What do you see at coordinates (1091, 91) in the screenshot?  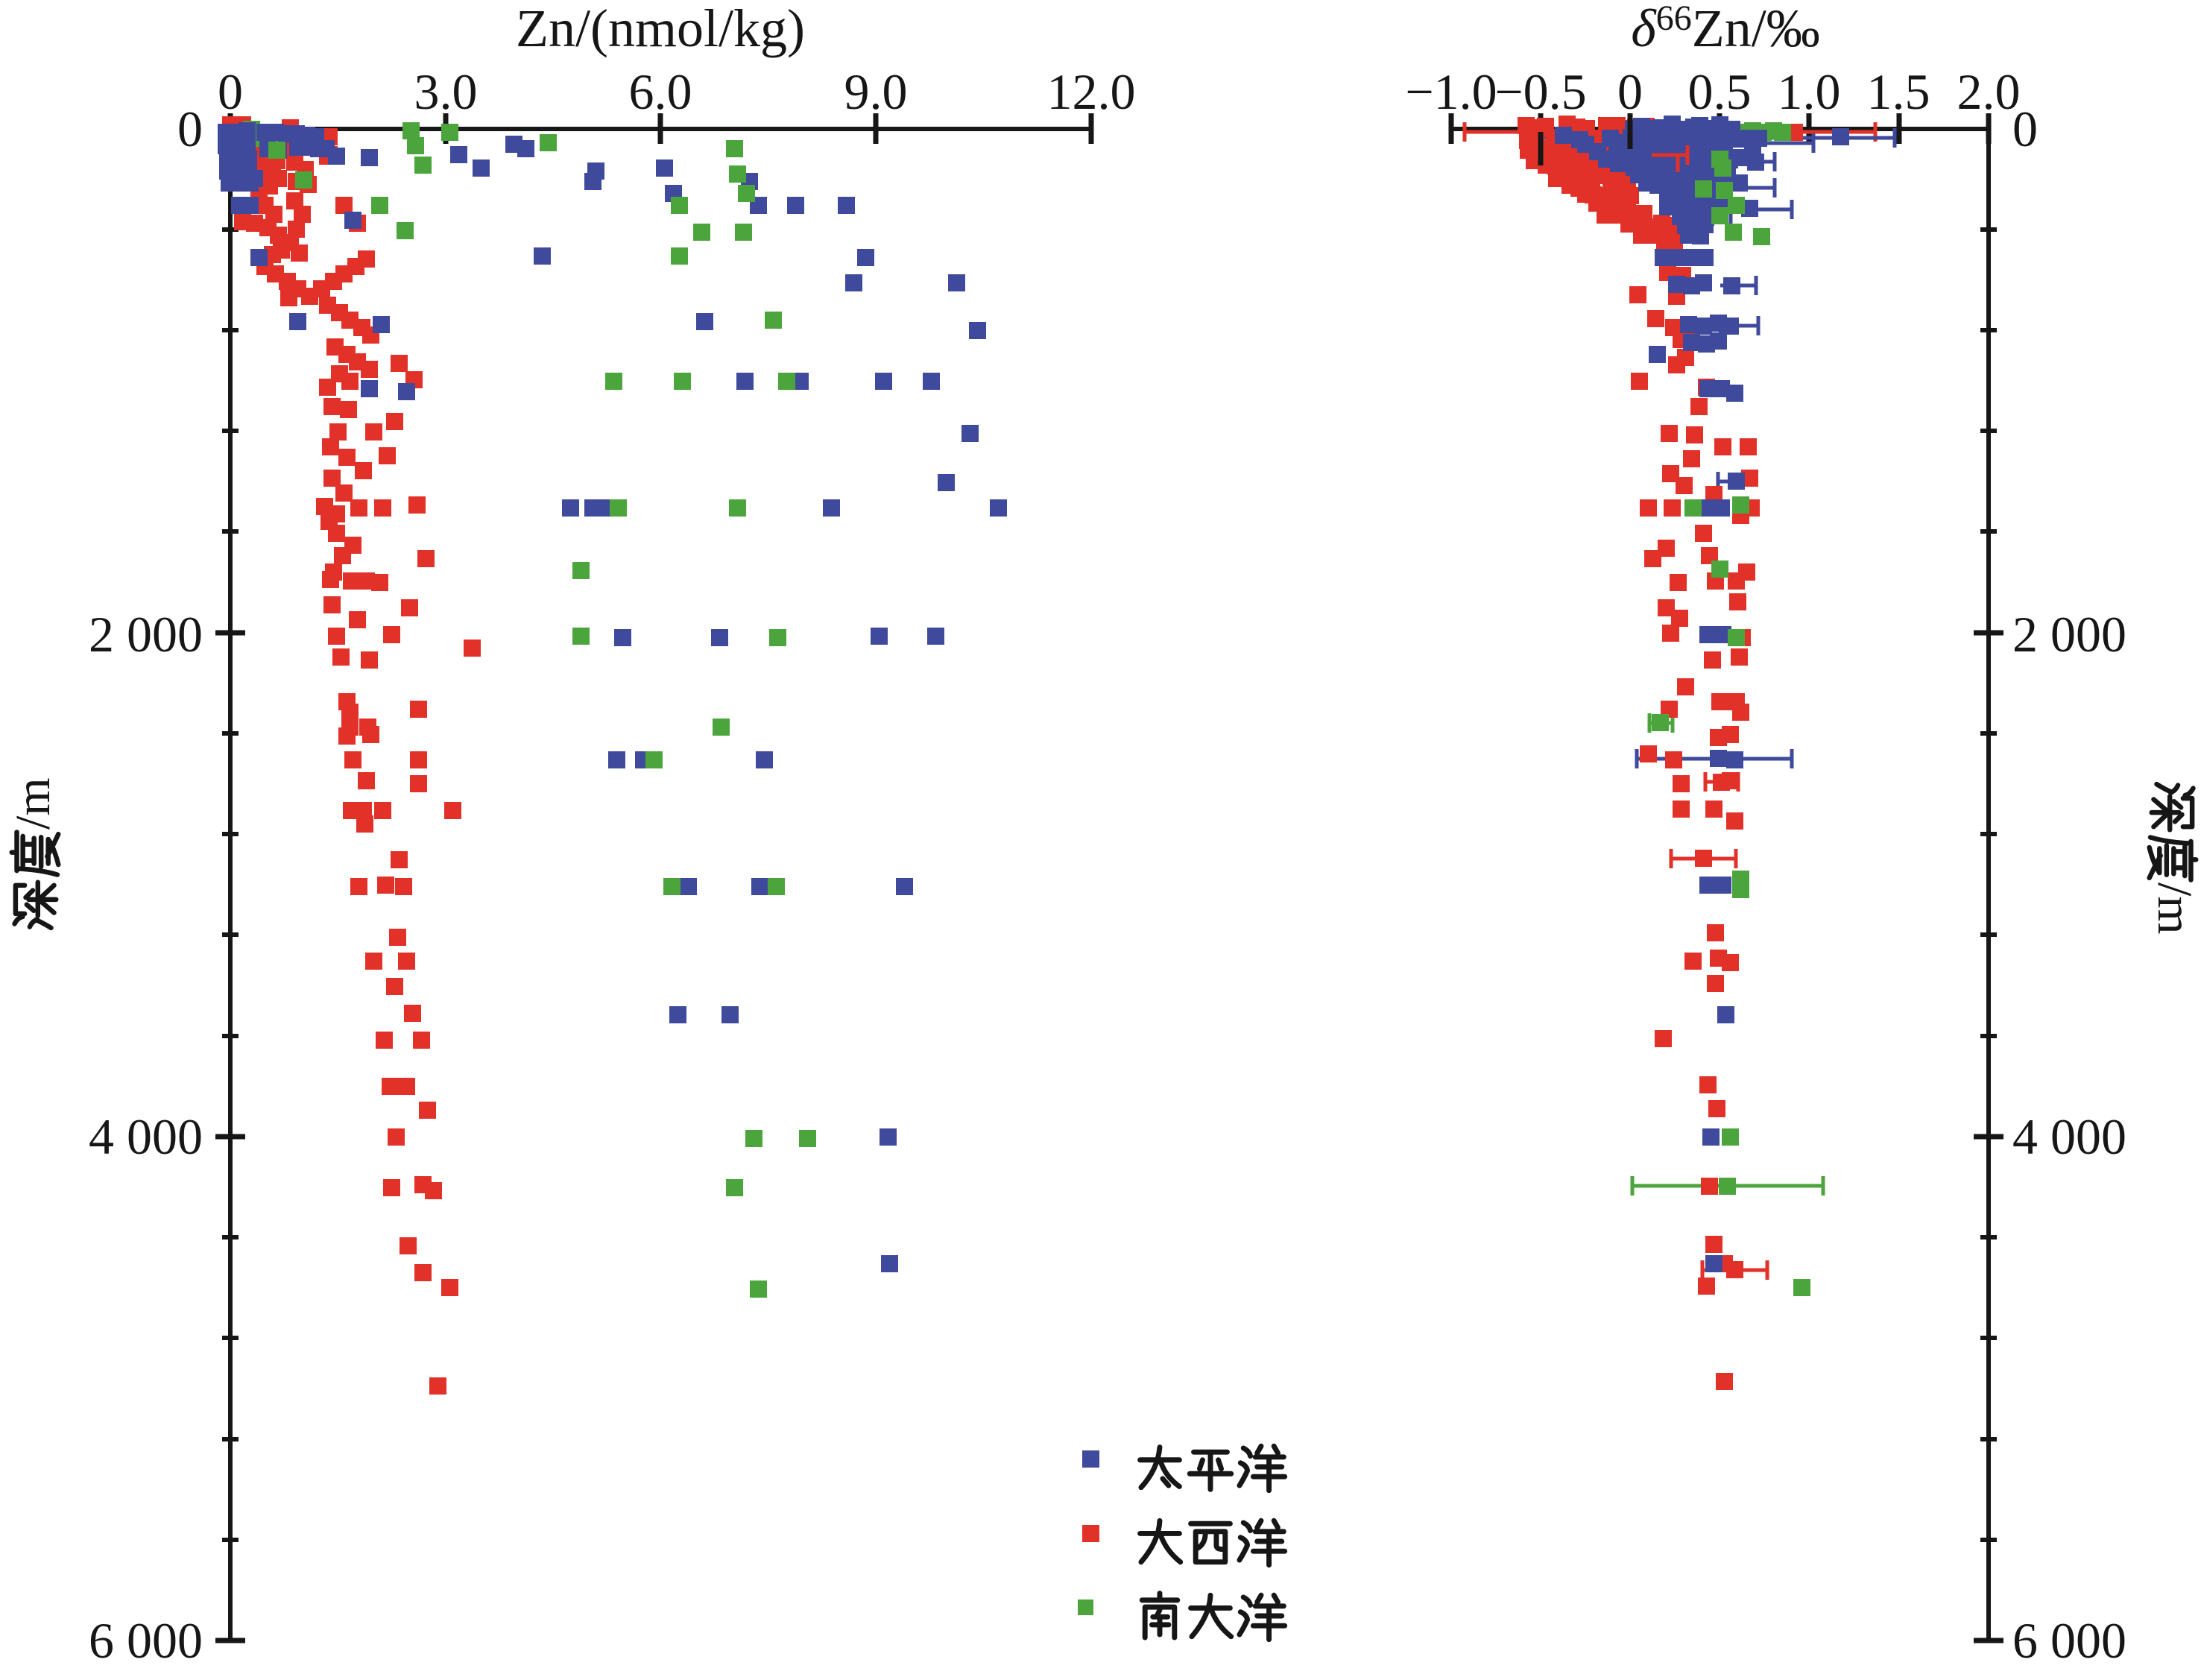 I see `svg-text: 12.0` at bounding box center [1091, 91].